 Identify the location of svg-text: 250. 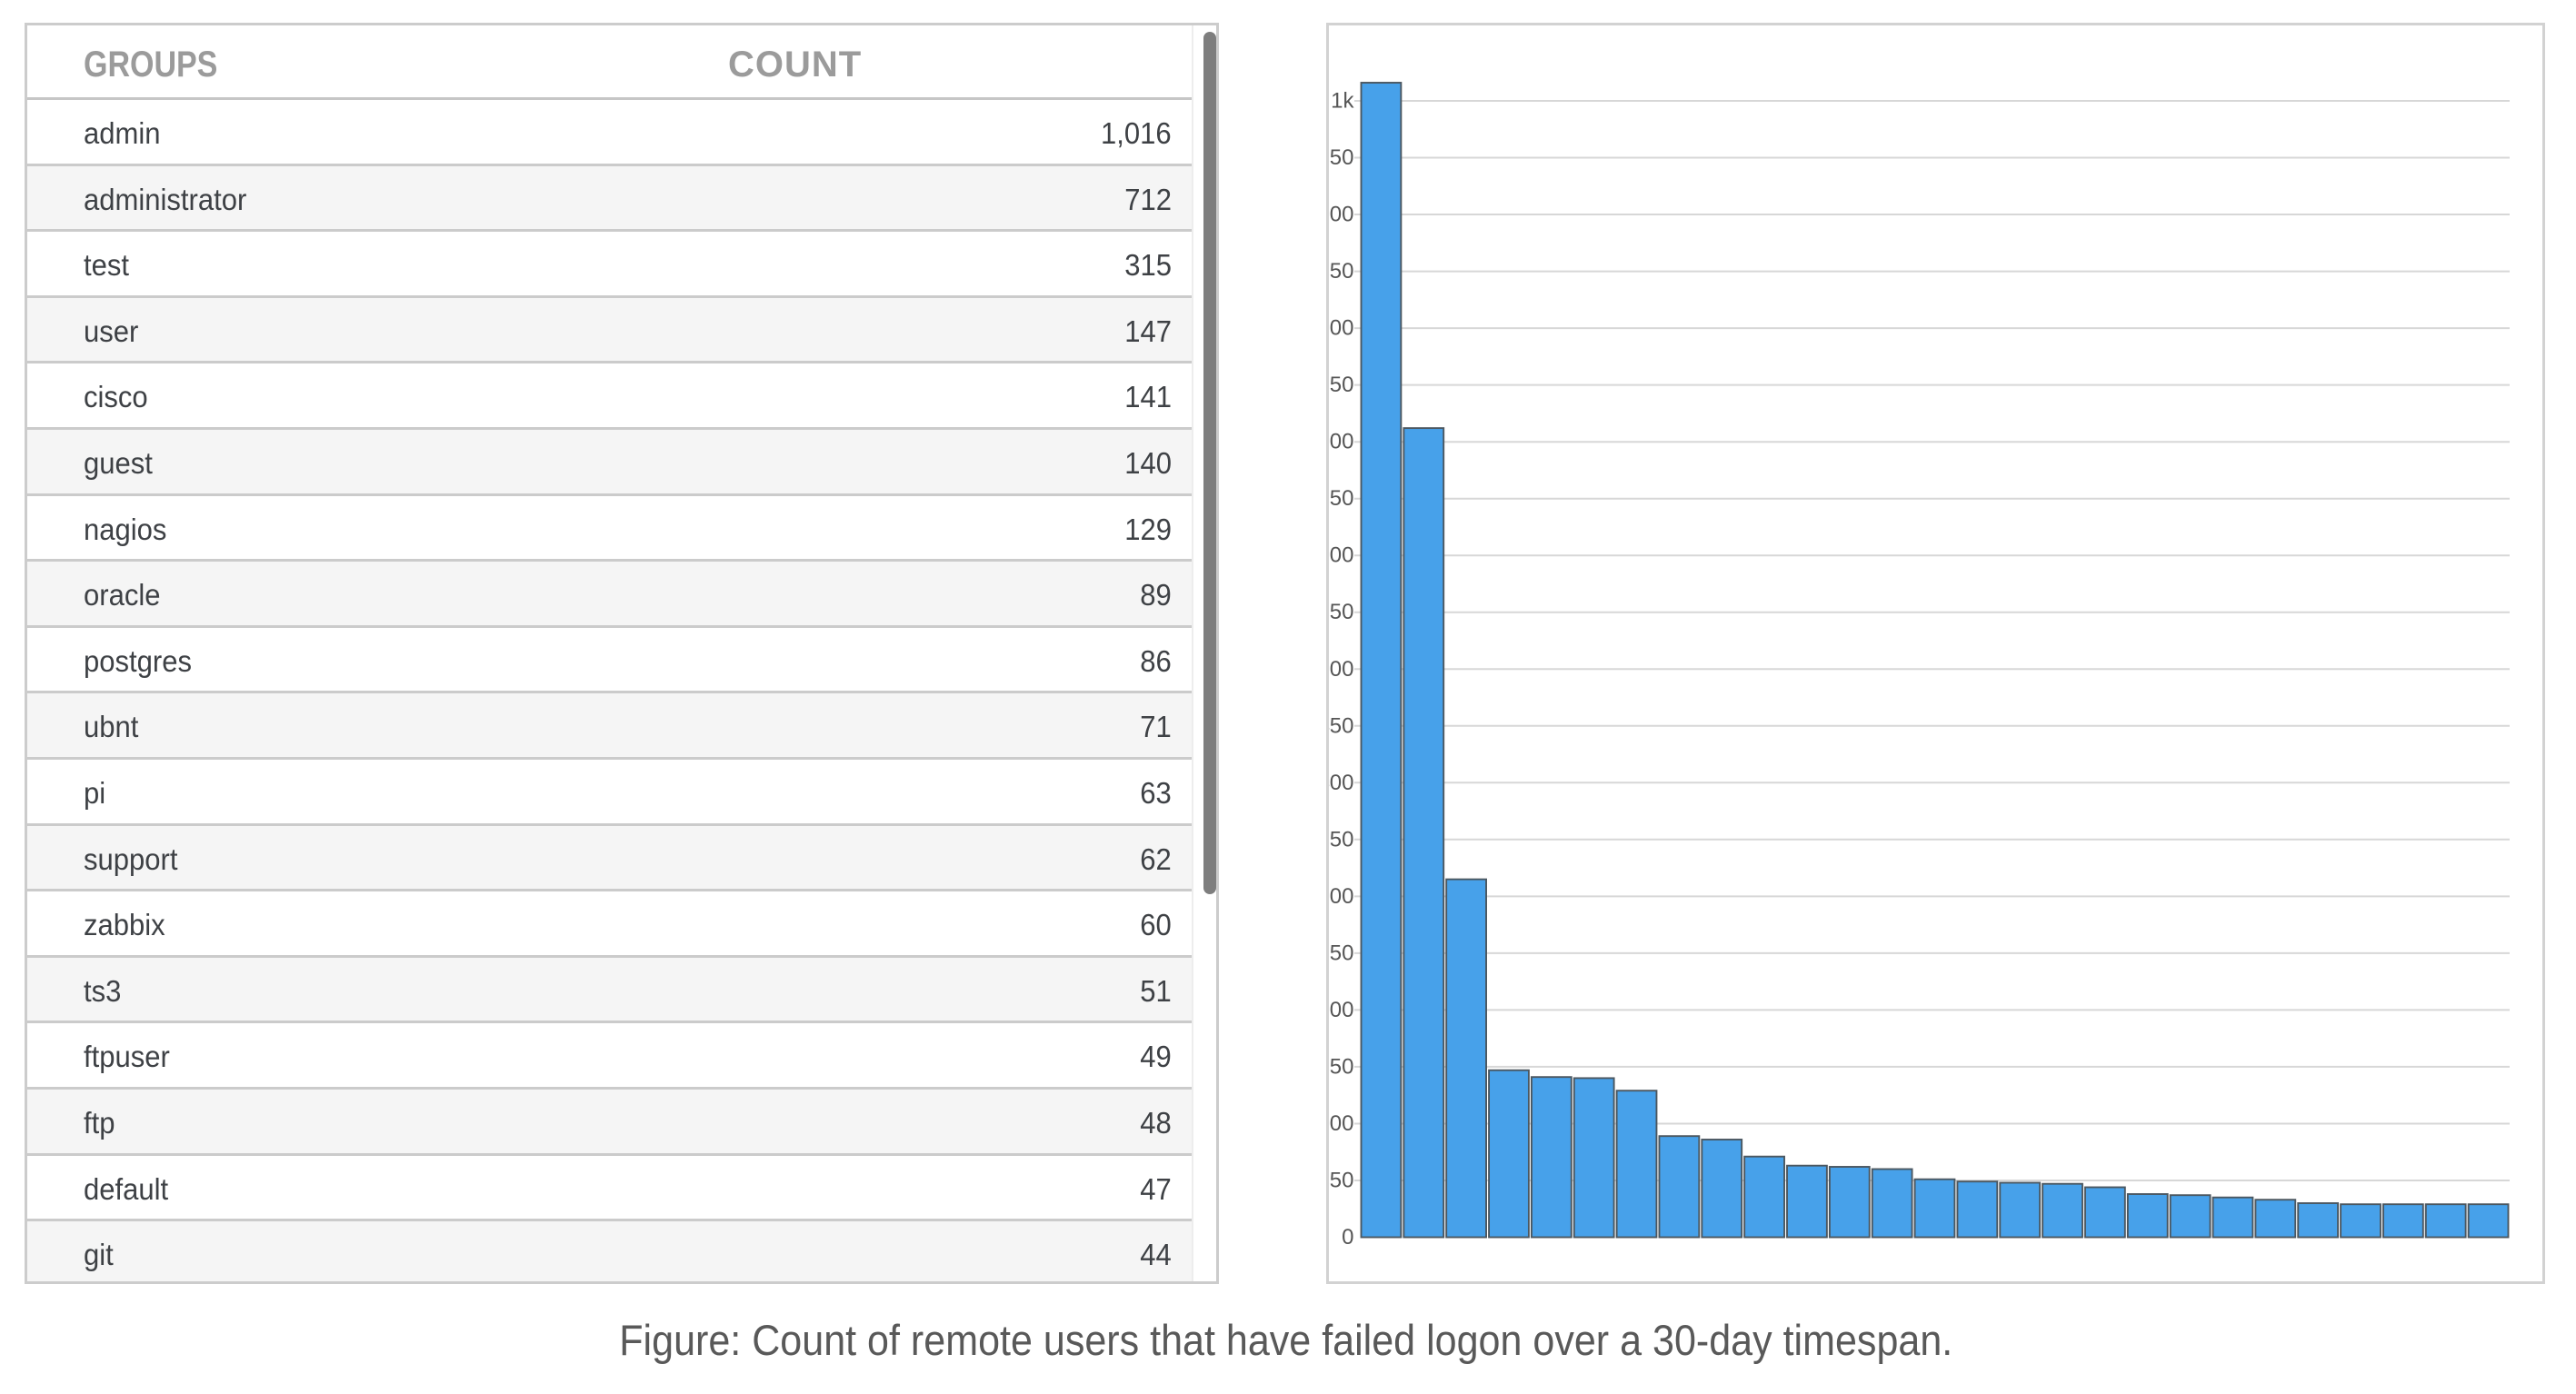
(1341, 953).